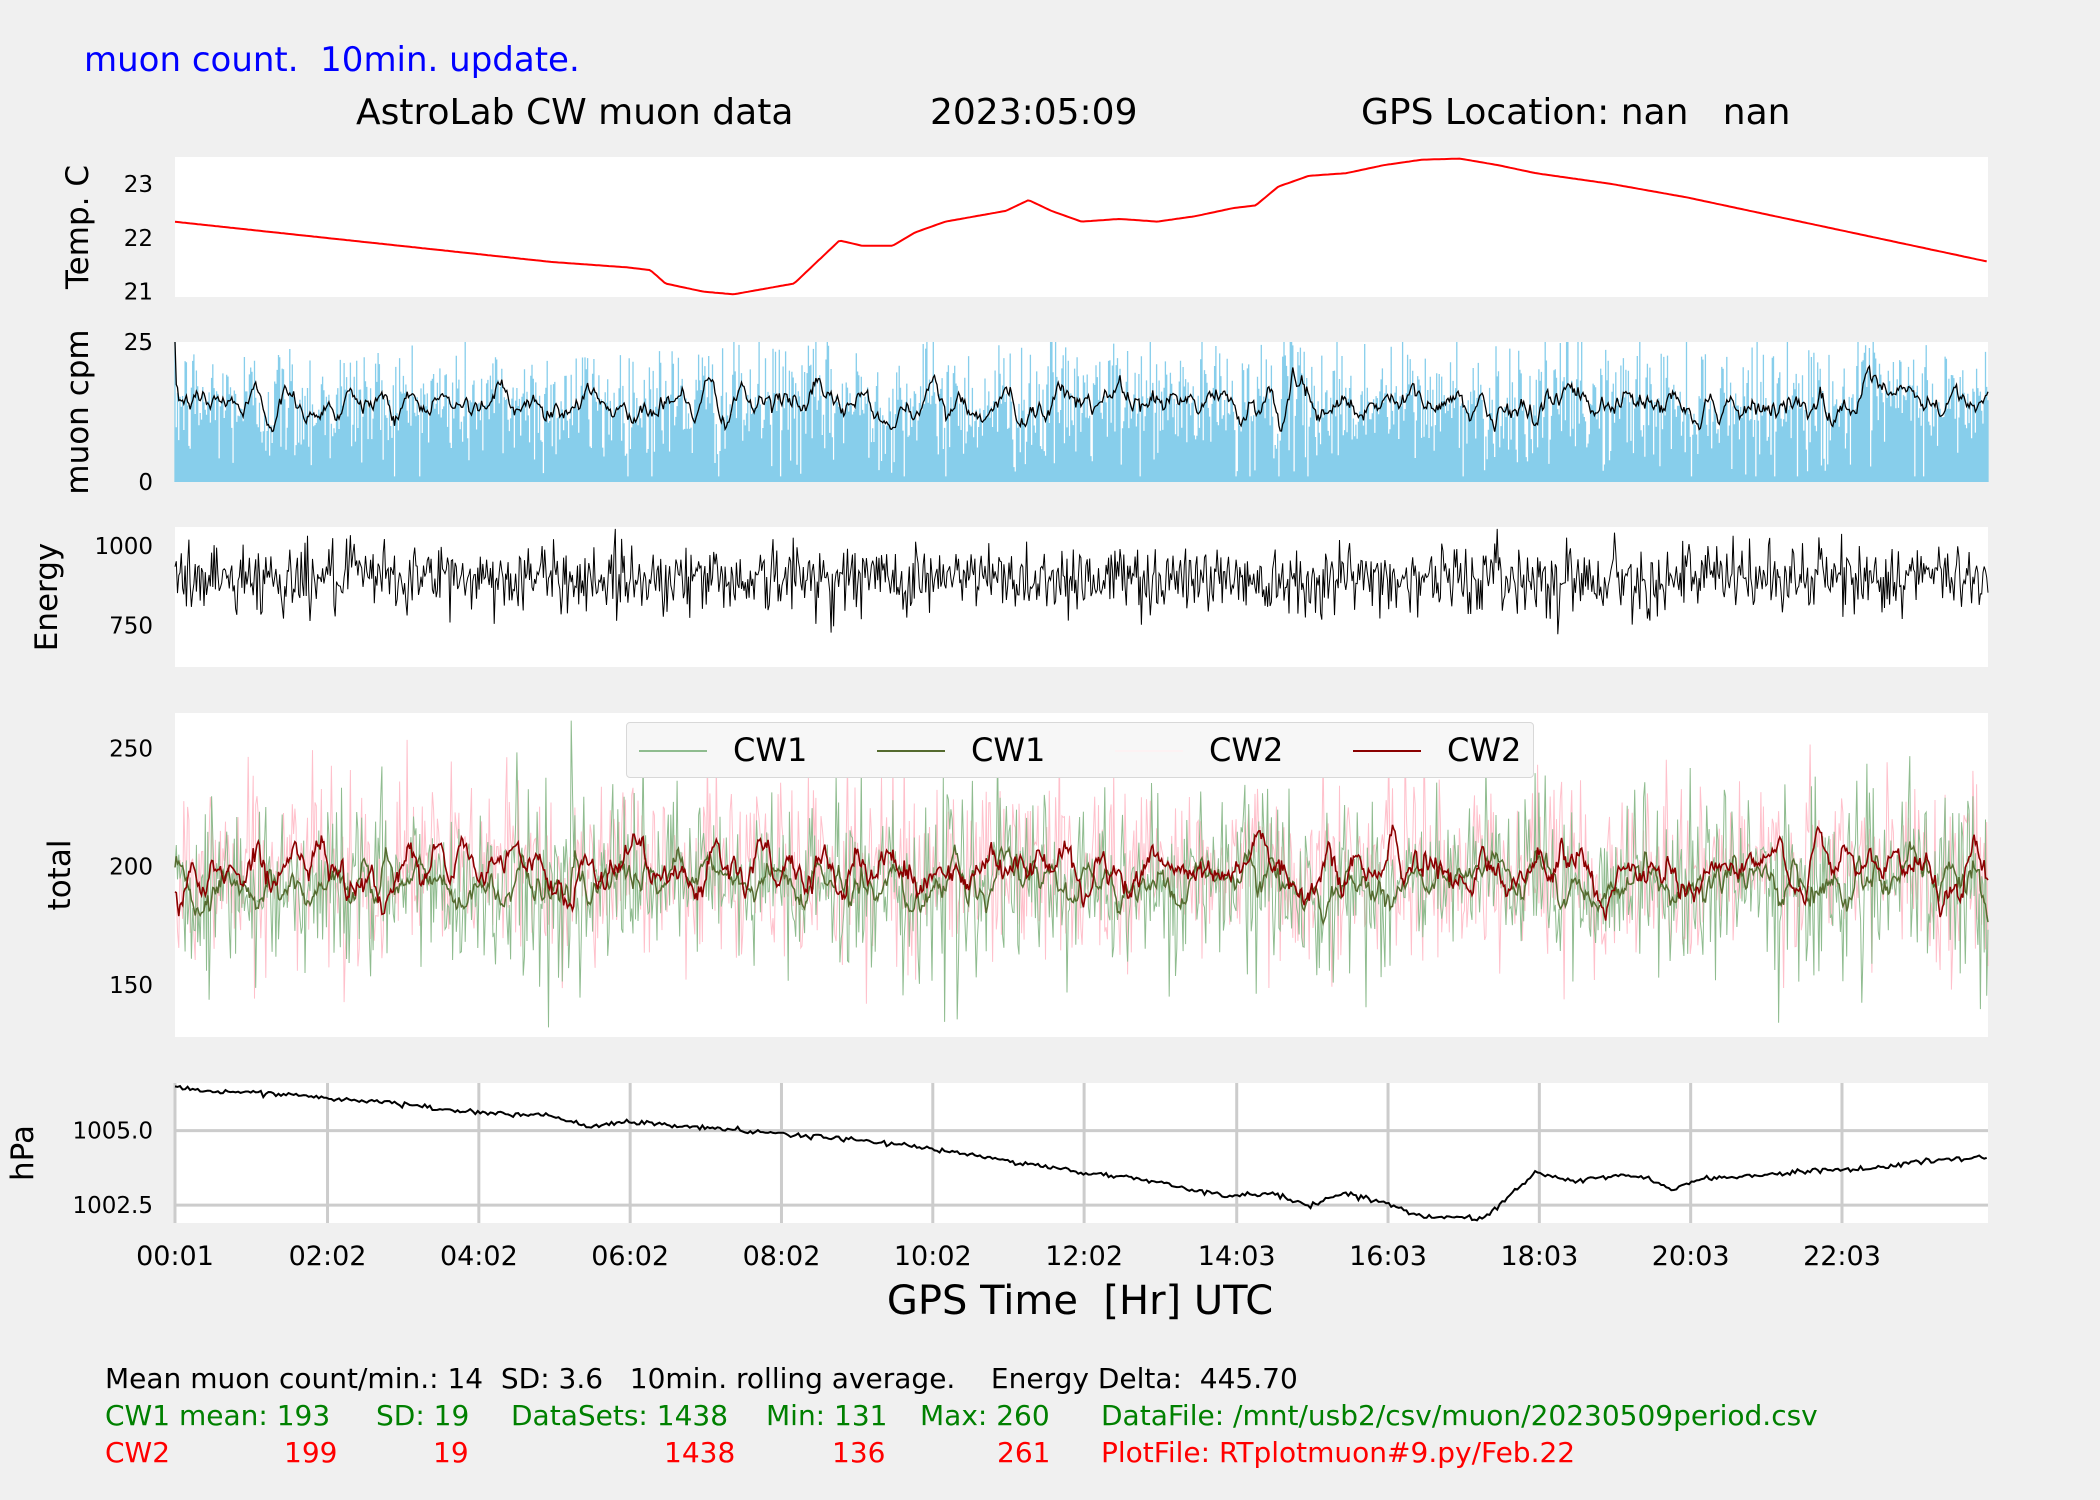 This screenshot has width=2100, height=1500. I want to click on series-line-temp, so click(1080, 226).